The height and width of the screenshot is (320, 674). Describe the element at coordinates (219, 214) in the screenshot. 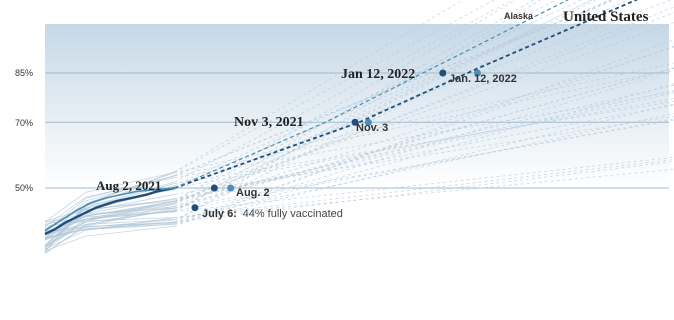

I see `current-status-date: July 6:` at that location.